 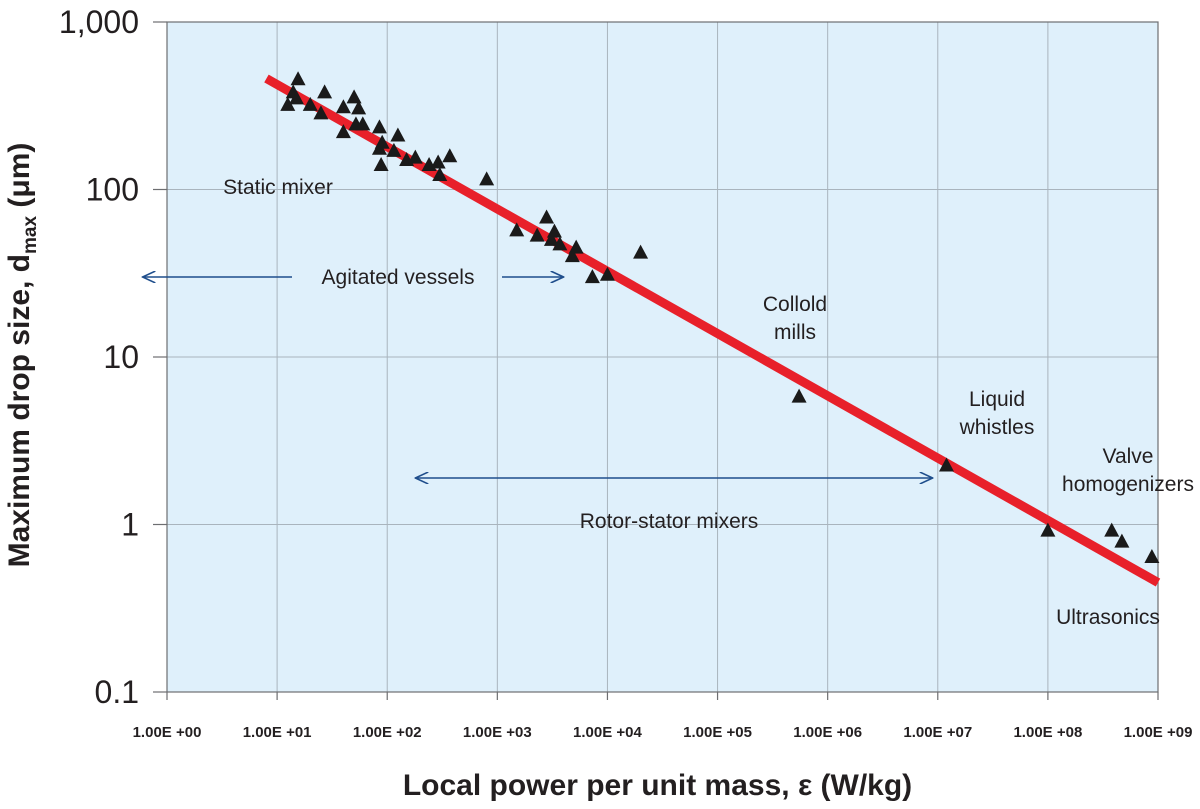 I want to click on annotation-line: Rotor-stator mixers, so click(x=669, y=521).